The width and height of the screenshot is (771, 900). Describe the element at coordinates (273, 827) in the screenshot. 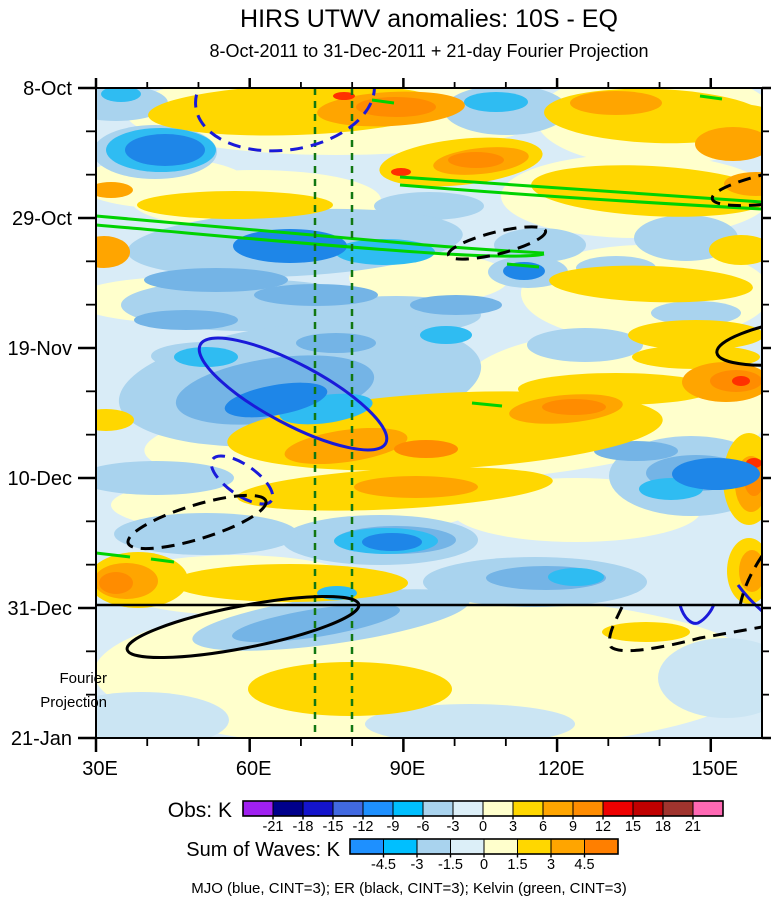

I see `colorbar-tick-label: -21` at that location.